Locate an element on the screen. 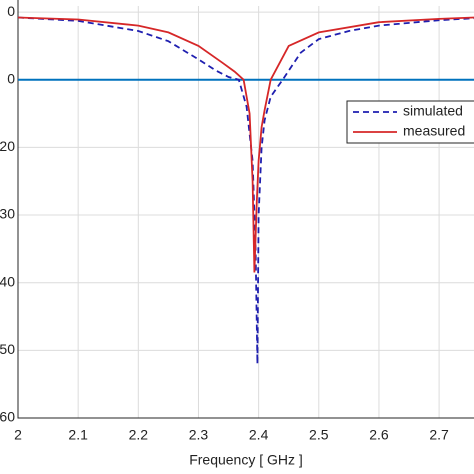 Image resolution: width=474 pixels, height=474 pixels. x-tick-label: 2.4 is located at coordinates (259, 435).